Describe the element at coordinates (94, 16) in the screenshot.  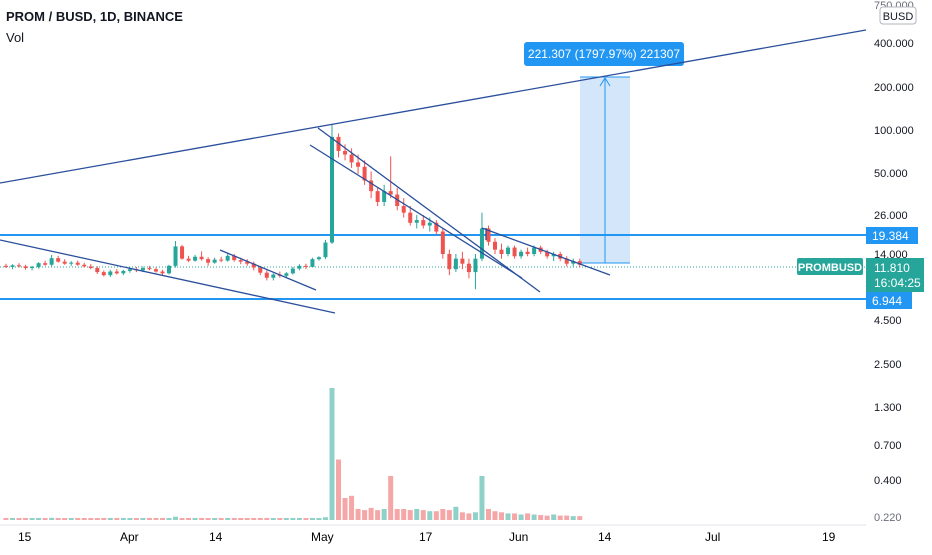
I see `symbol-title: PROM / BUSD, 1D, BINANCE` at that location.